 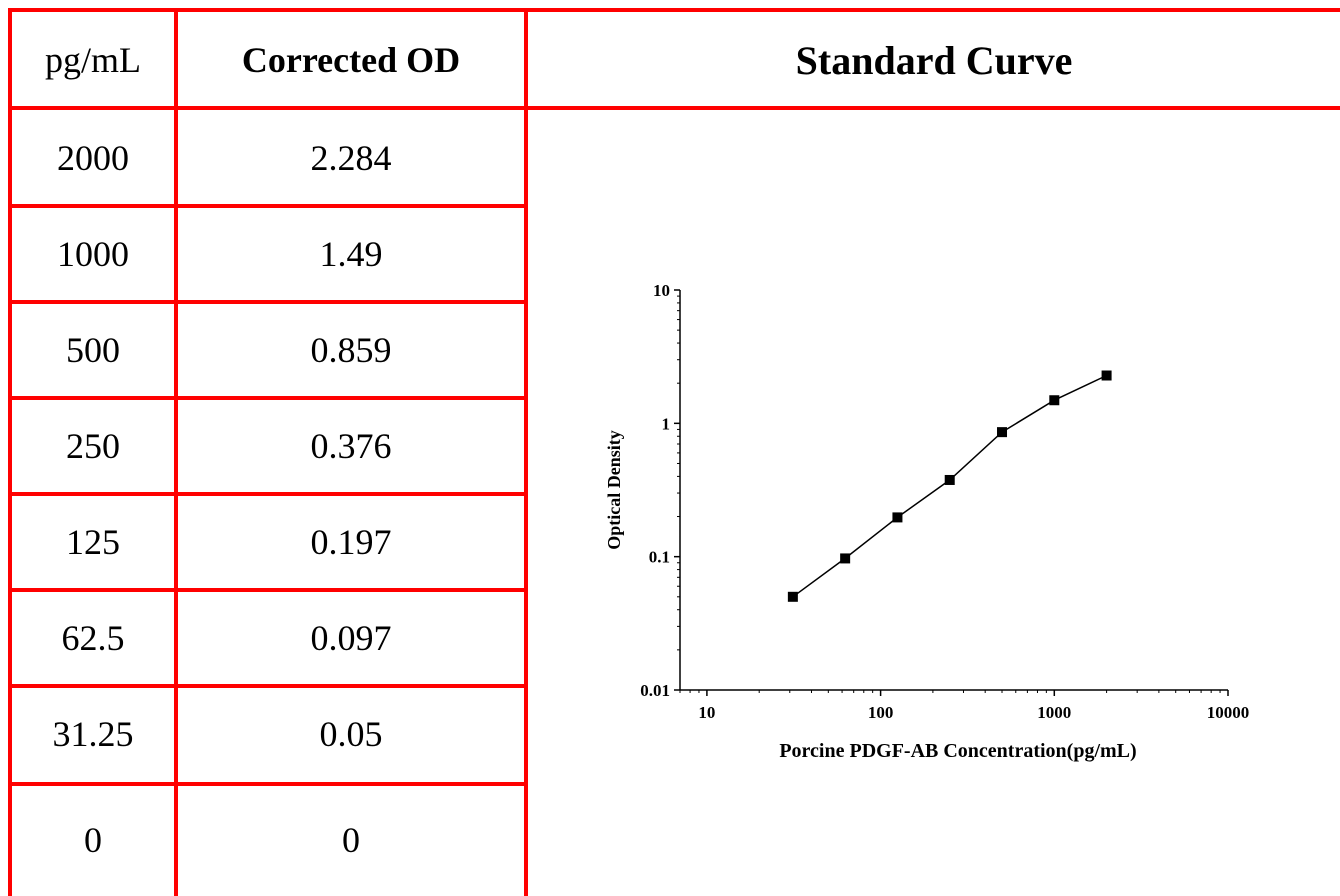 I want to click on table-border-header, so click(x=674, y=108).